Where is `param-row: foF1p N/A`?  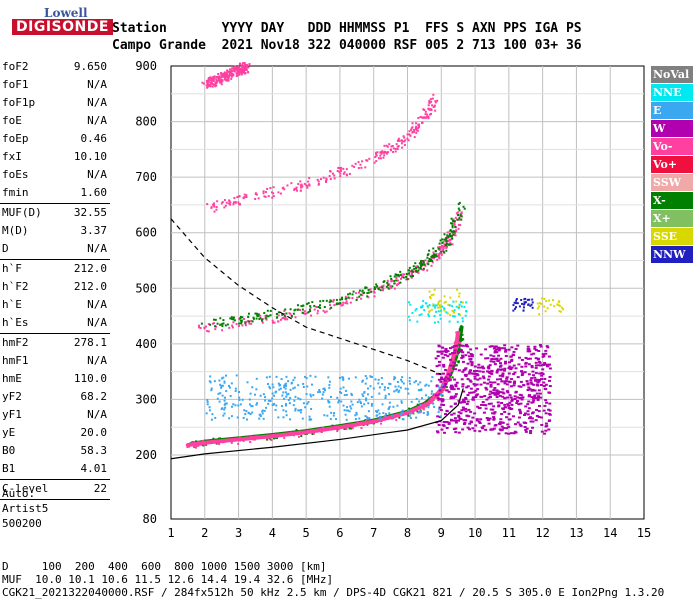 param-row: foF1p N/A is located at coordinates (55, 103).